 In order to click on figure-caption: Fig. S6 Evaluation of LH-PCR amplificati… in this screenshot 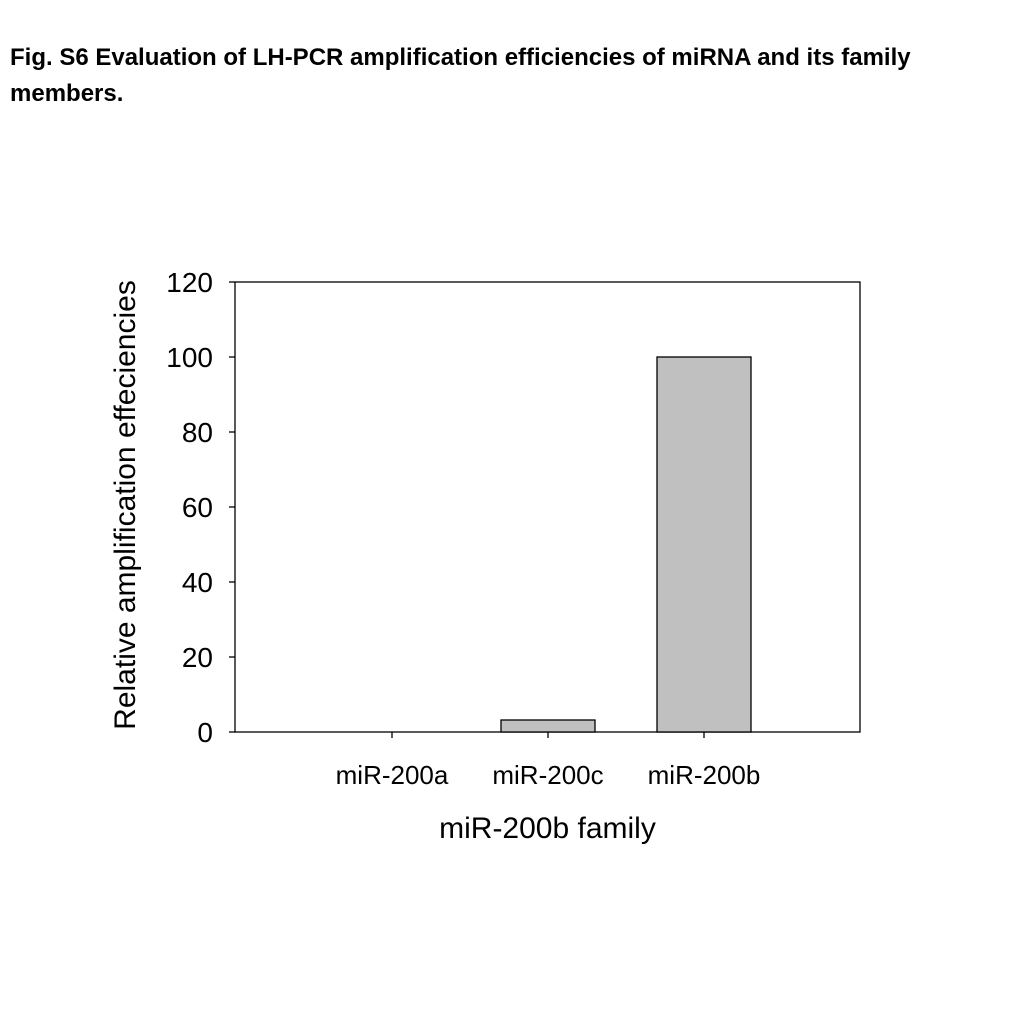, I will do `click(460, 75)`.